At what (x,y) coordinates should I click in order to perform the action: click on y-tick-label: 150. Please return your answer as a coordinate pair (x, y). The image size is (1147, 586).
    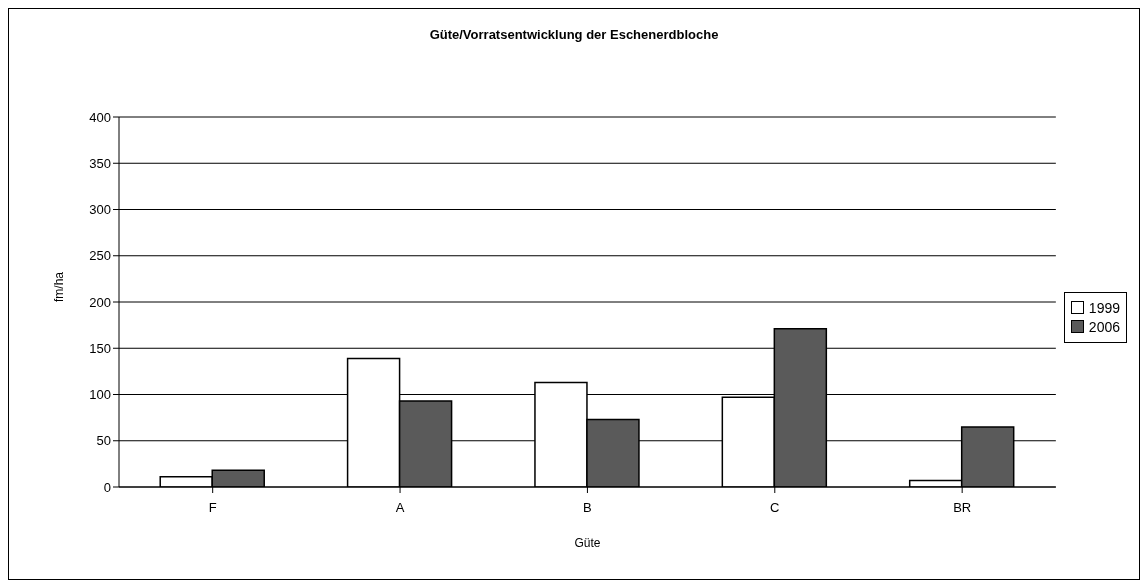
    Looking at the image, I should click on (100, 348).